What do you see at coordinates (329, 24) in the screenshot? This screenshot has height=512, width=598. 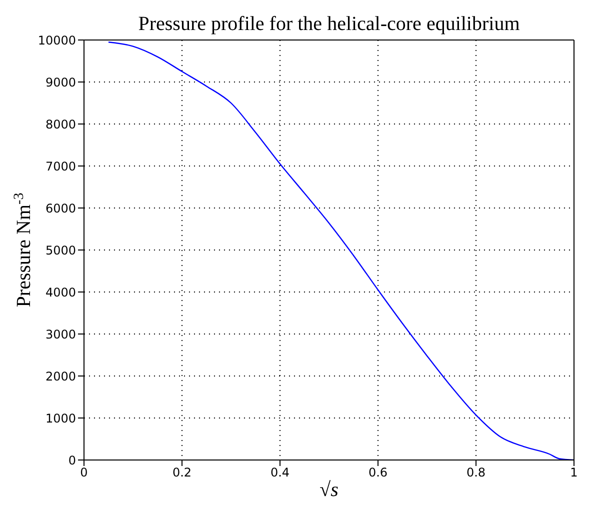 I see `chart-title: Pressure profile for the helical-core equilibrium` at bounding box center [329, 24].